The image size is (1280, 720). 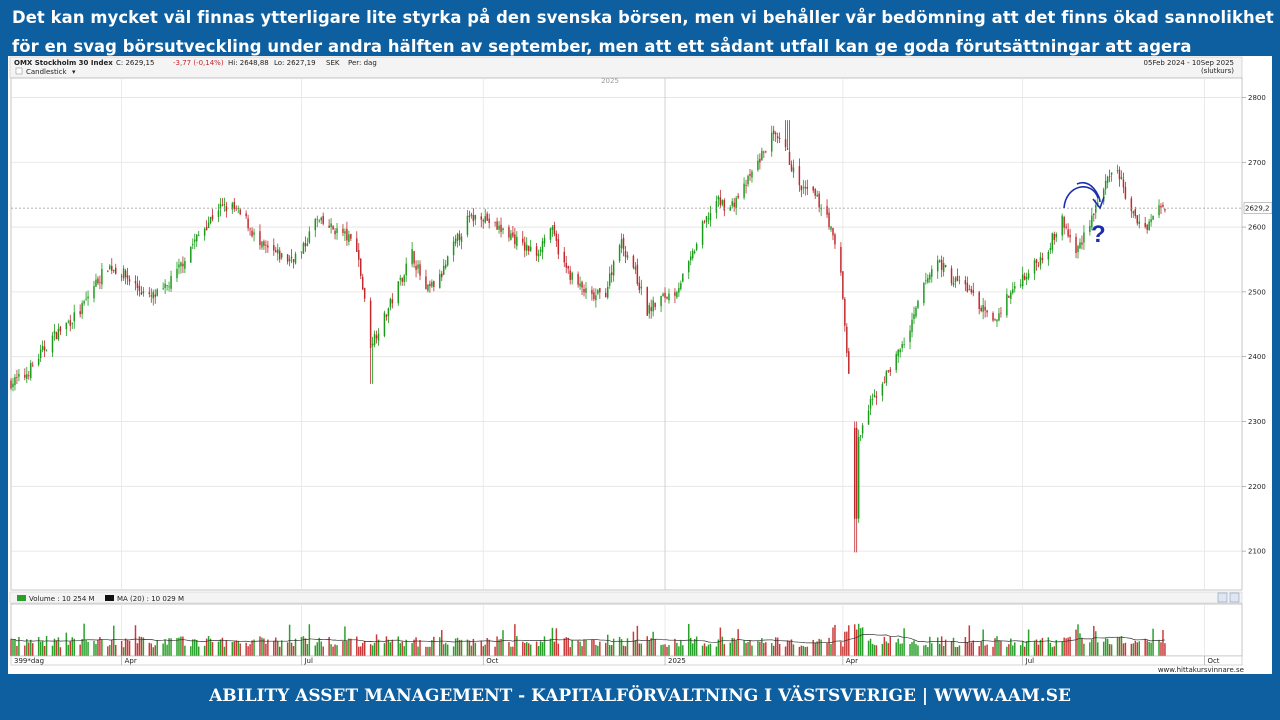 What do you see at coordinates (1213, 661) in the screenshot?
I see `x-tick-label: Oct` at bounding box center [1213, 661].